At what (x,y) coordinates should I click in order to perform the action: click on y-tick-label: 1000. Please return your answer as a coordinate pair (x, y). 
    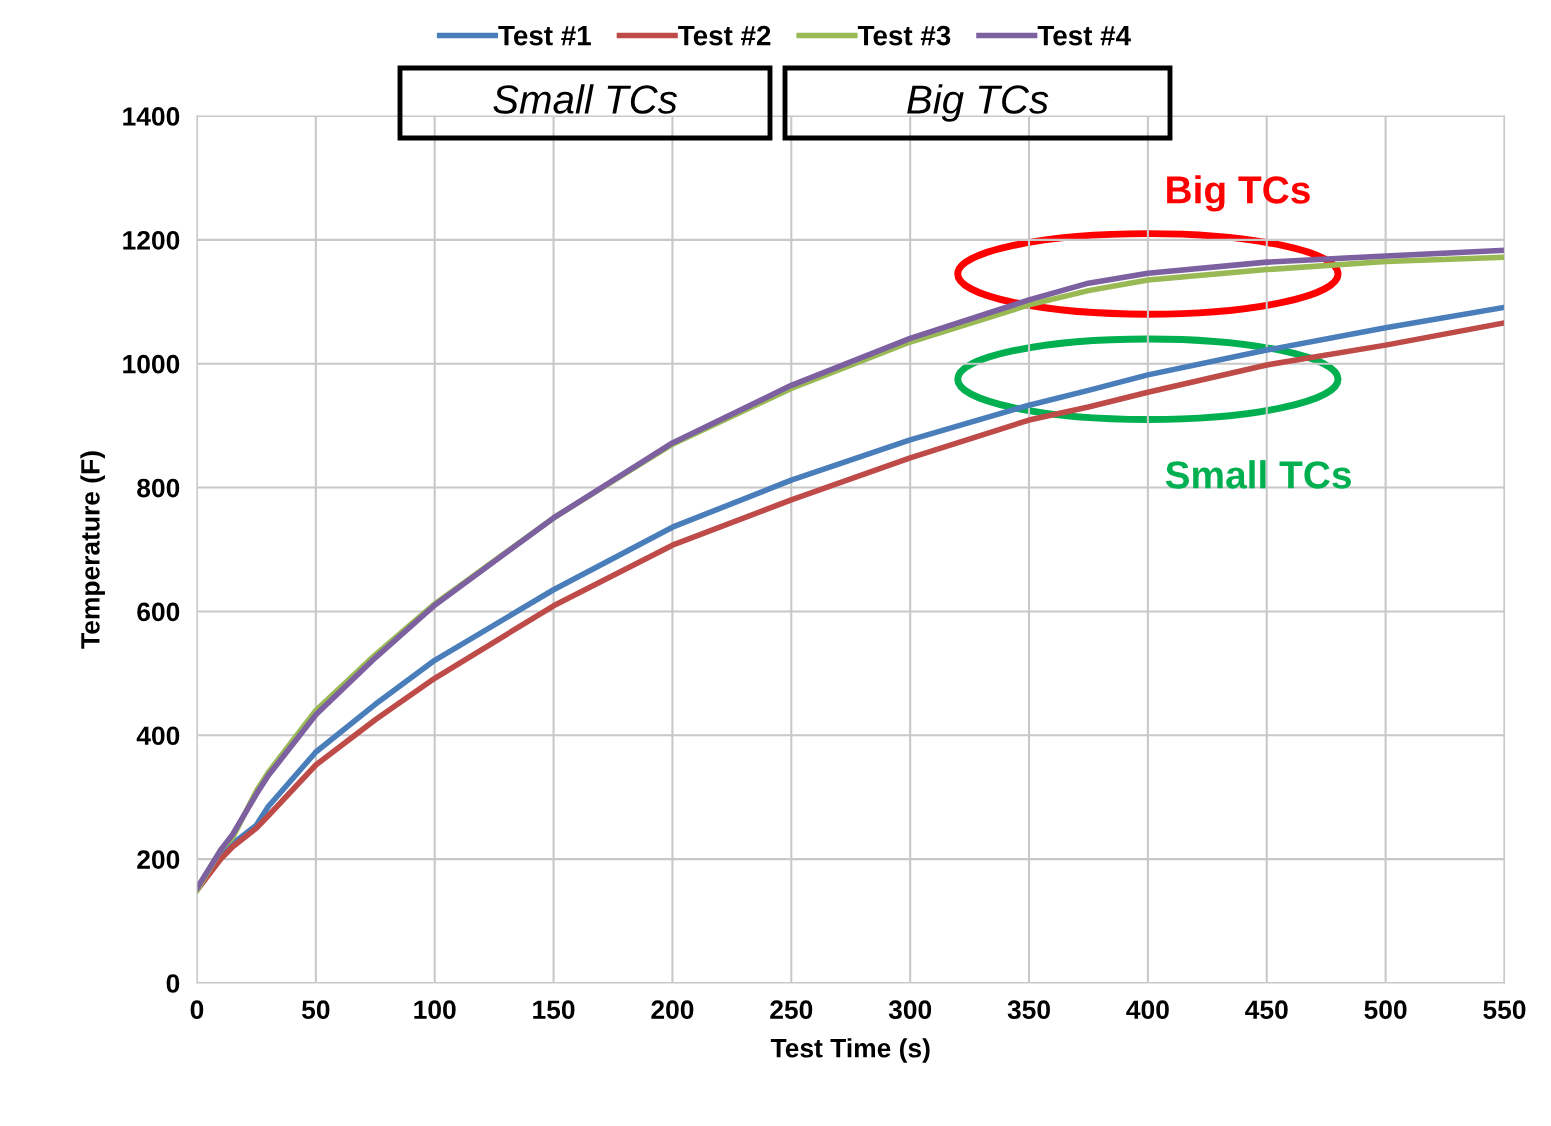
    Looking at the image, I should click on (151, 364).